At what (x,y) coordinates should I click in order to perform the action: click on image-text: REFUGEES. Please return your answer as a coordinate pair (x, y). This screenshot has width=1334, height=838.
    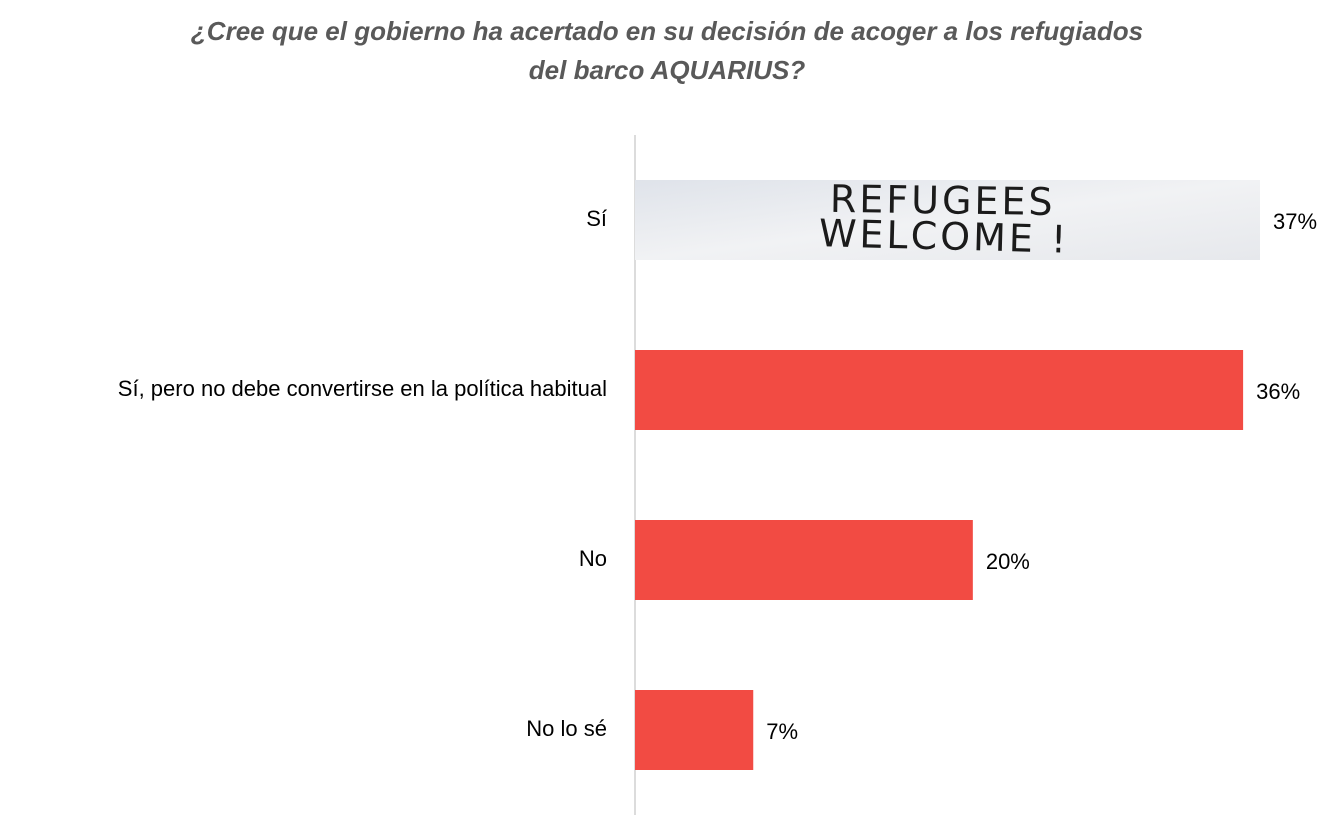
    Looking at the image, I should click on (943, 200).